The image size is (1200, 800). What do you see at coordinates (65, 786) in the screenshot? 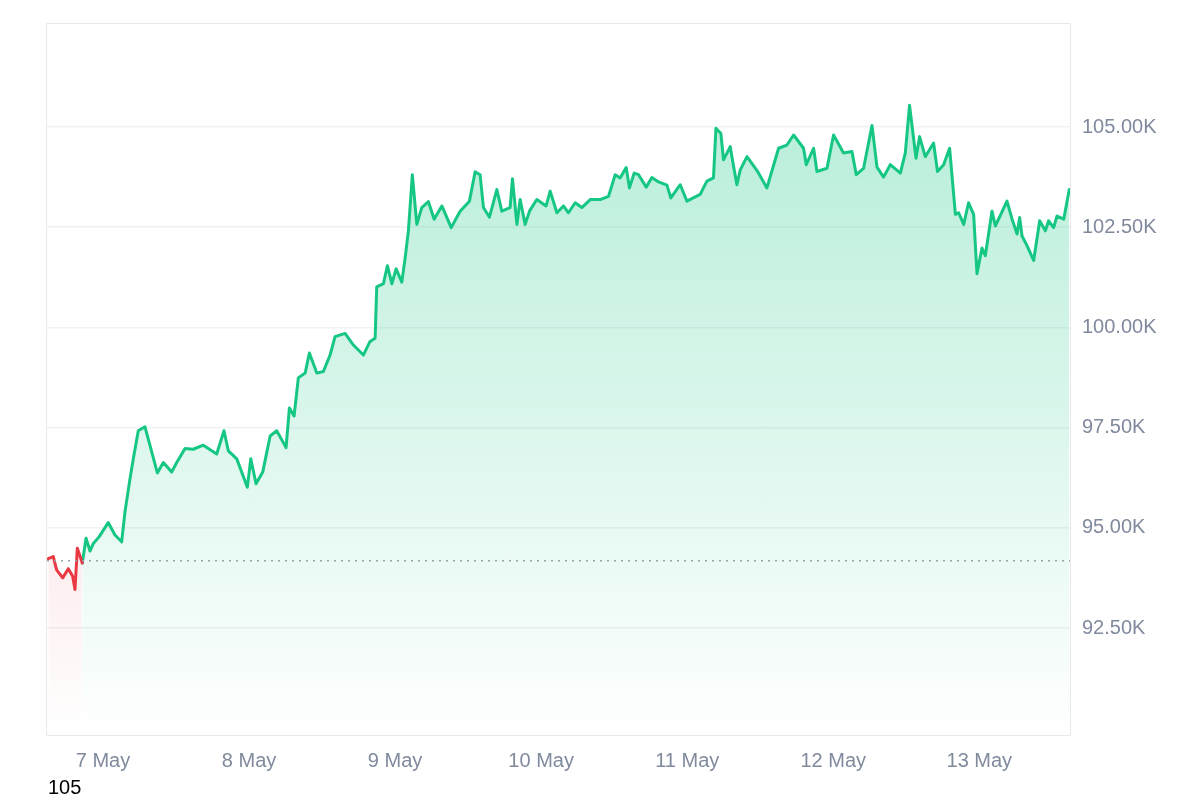
I see `text: 105` at bounding box center [65, 786].